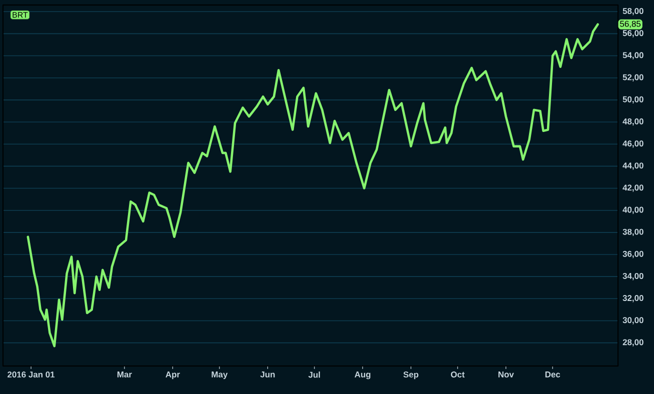 Image resolution: width=654 pixels, height=394 pixels. What do you see at coordinates (633, 34) in the screenshot?
I see `y-tick-label: 56,00` at bounding box center [633, 34].